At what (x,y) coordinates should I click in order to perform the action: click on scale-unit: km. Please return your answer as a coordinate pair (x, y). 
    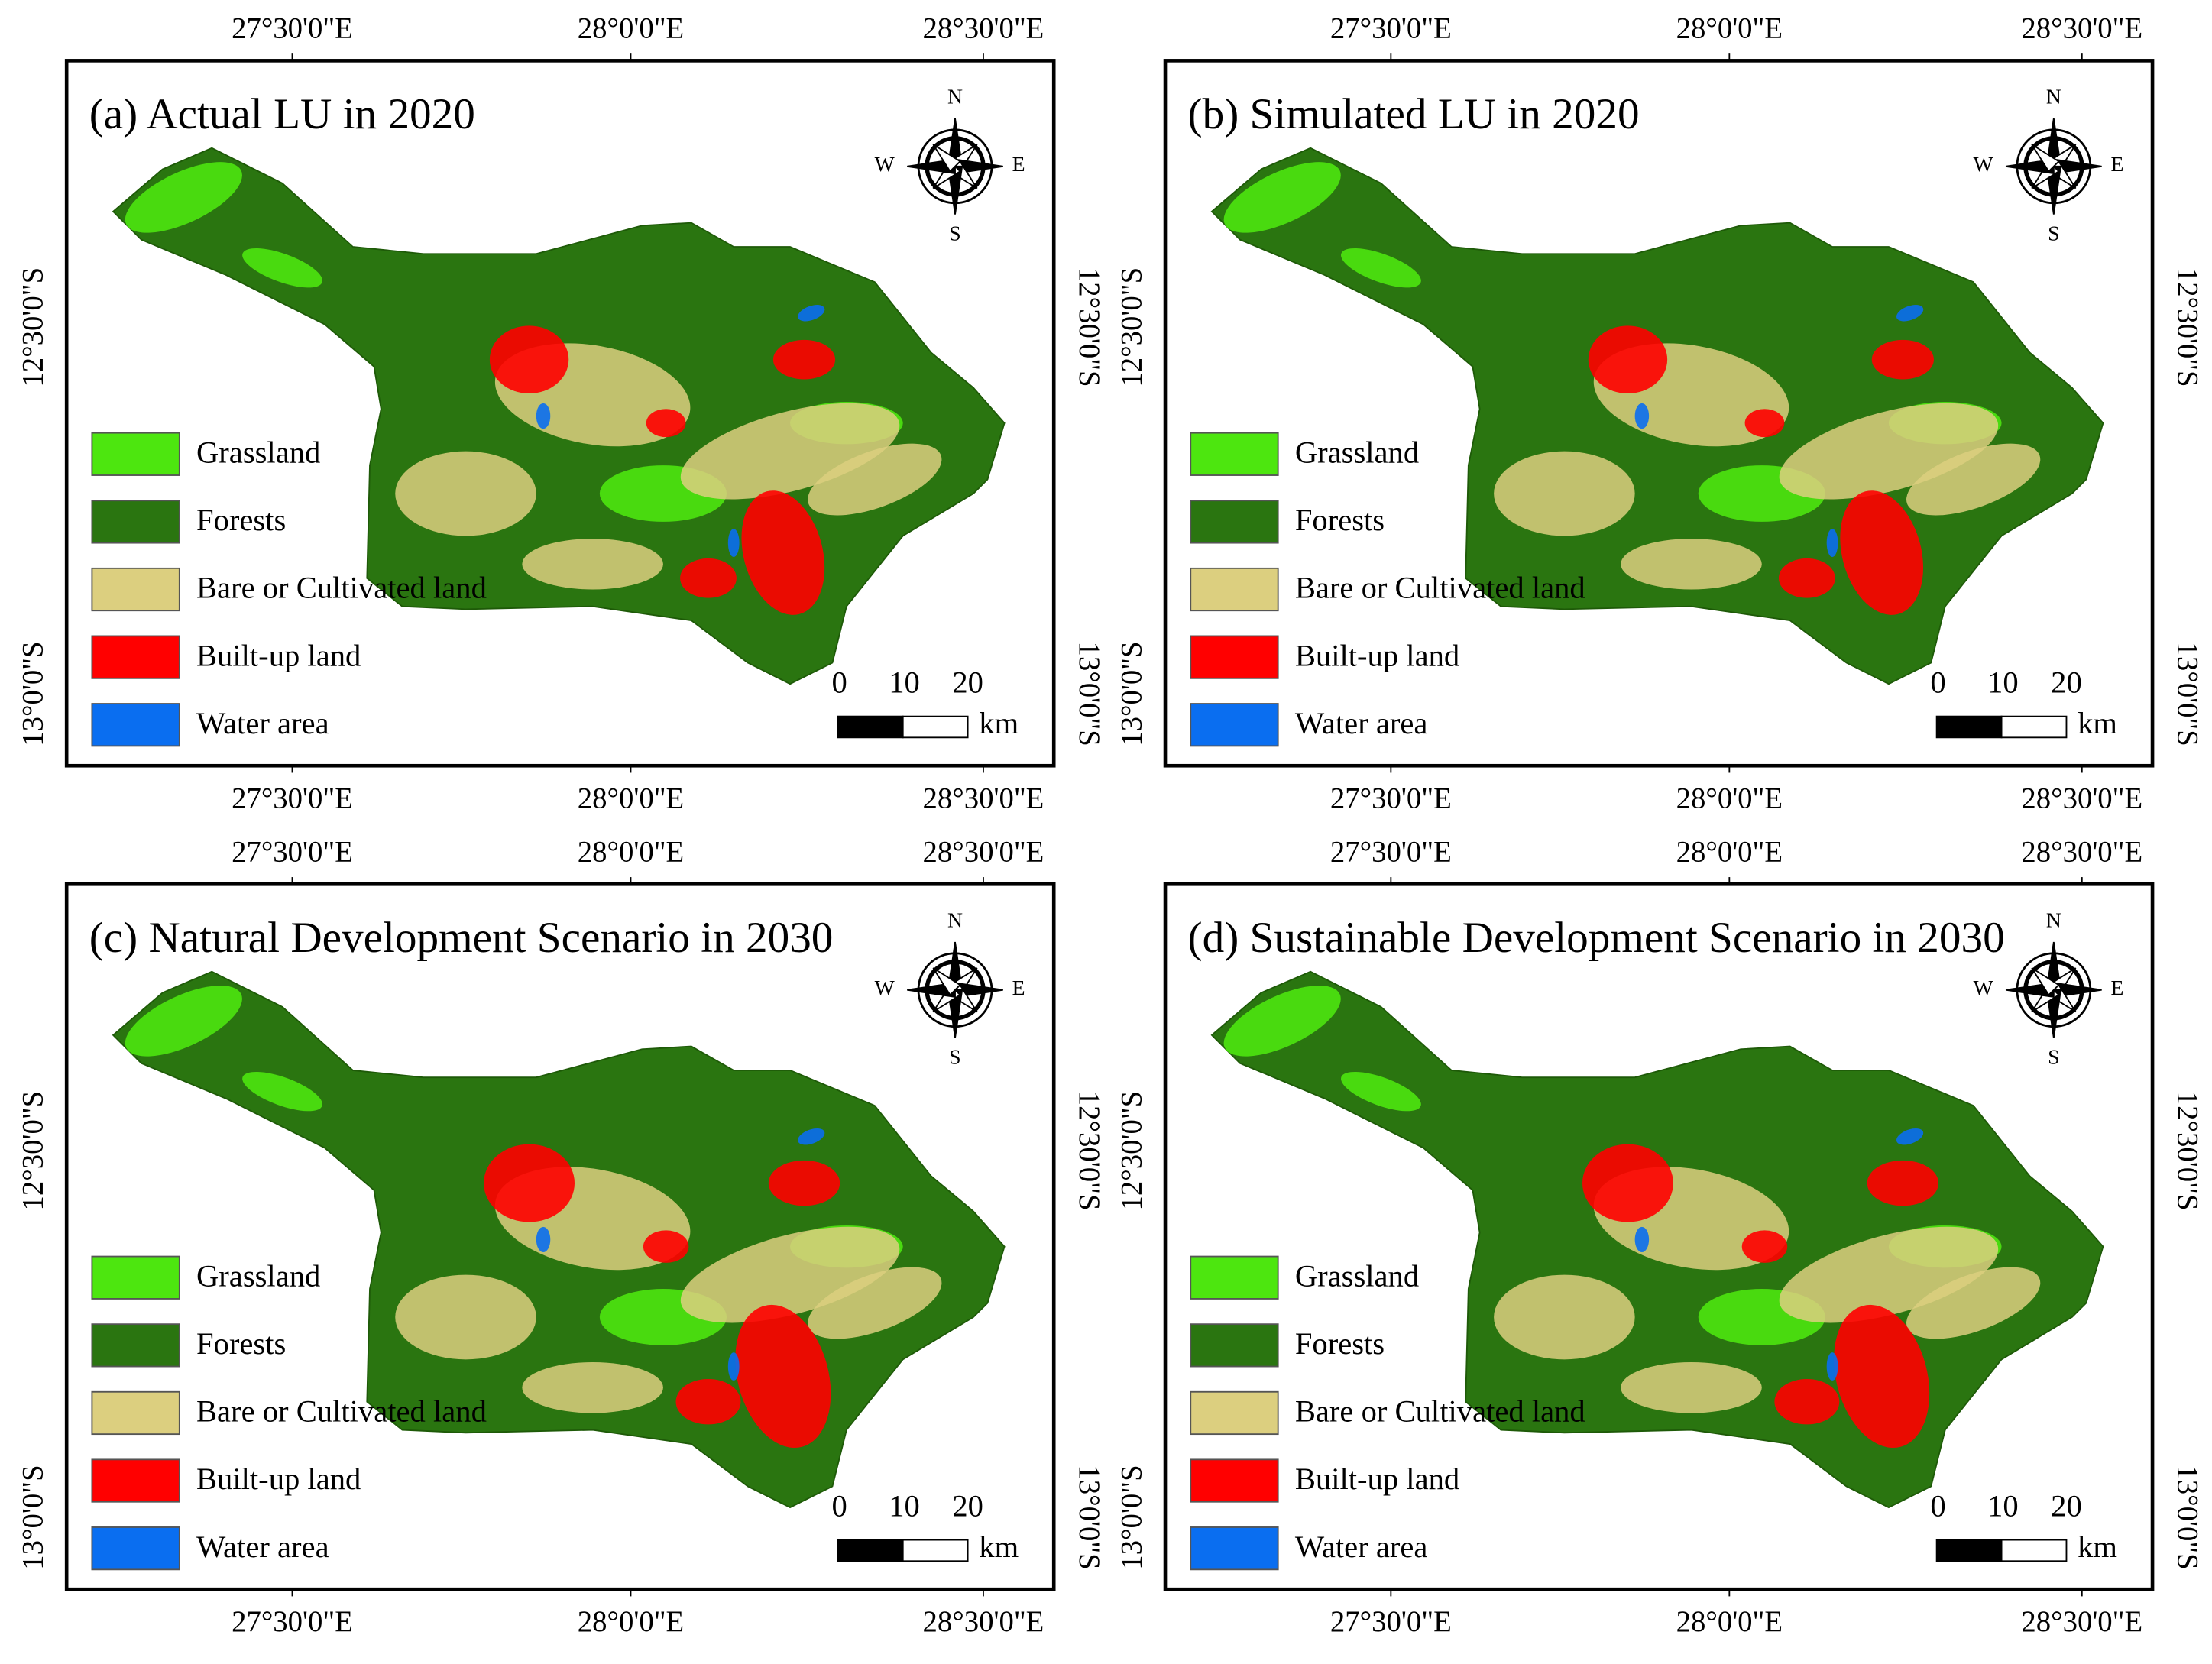
    Looking at the image, I should click on (999, 1547).